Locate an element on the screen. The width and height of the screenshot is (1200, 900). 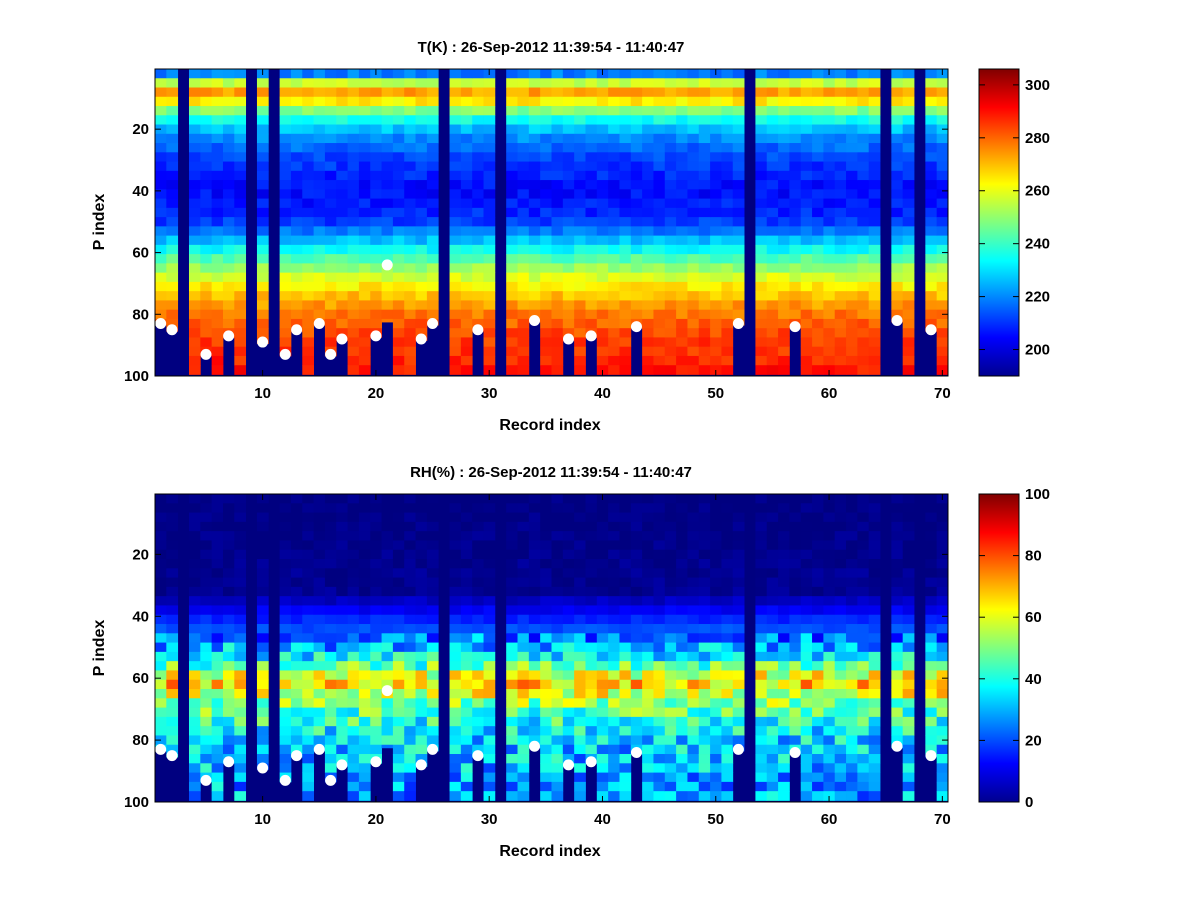
colorbar-scale is located at coordinates (999, 648).